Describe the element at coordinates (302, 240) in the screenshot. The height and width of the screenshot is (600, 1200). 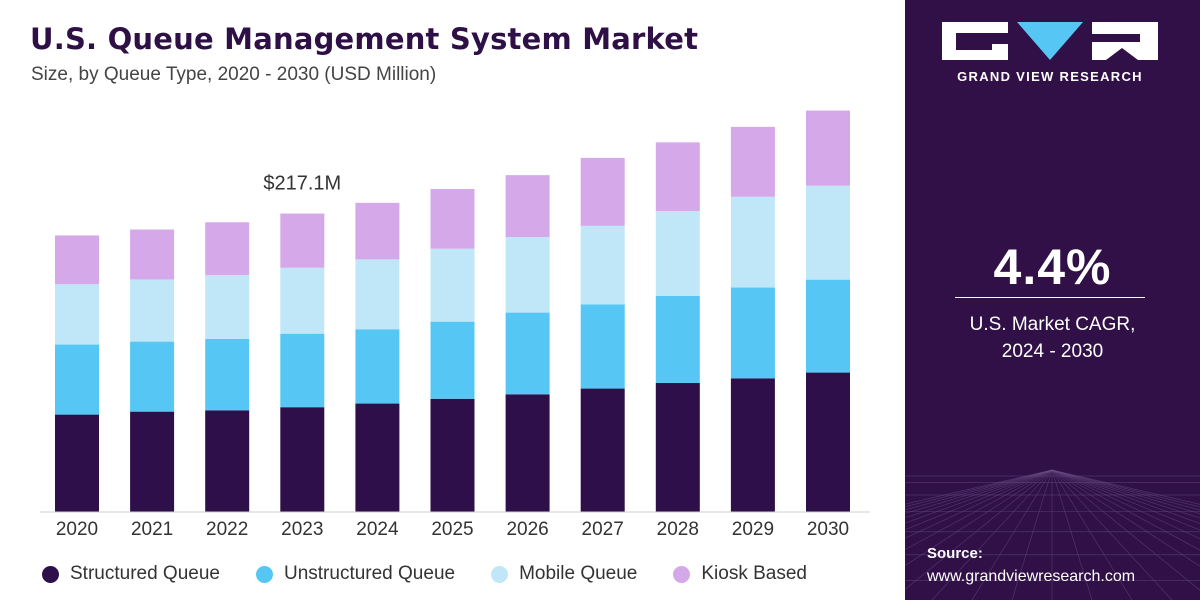
I see `bar-segment-2023-kiosk-based` at that location.